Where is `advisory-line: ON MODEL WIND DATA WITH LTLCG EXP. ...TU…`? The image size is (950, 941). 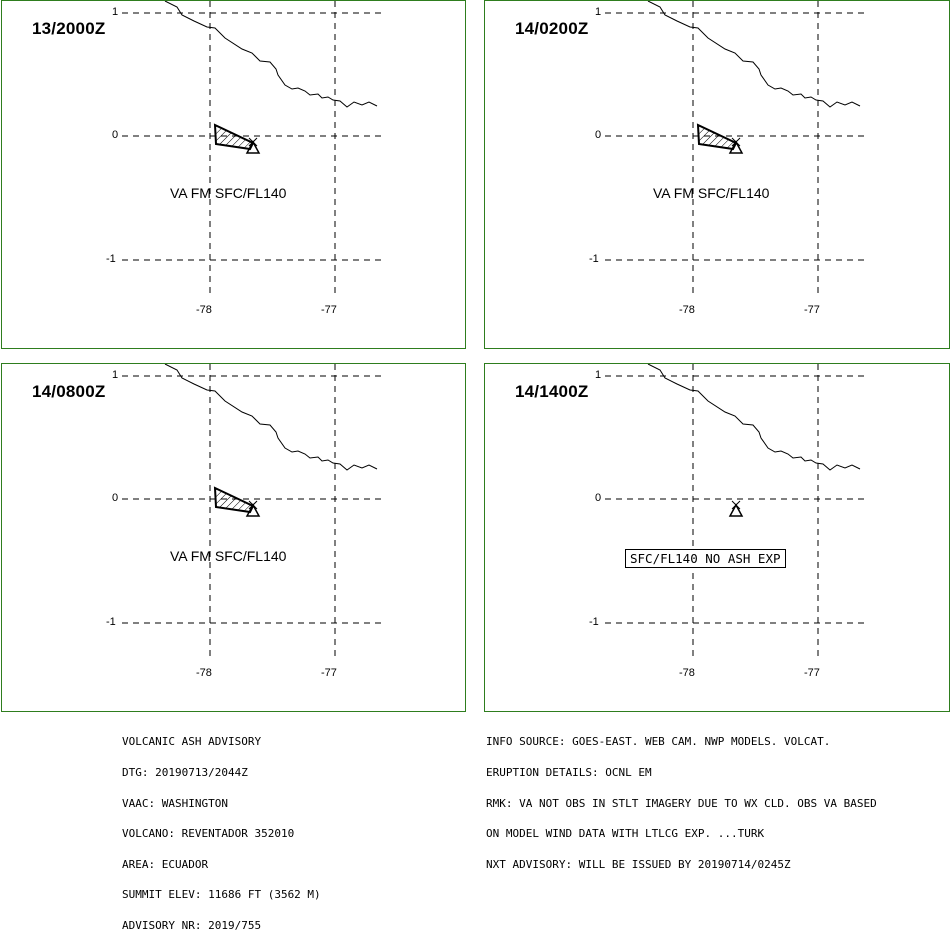
advisory-line: ON MODEL WIND DATA WITH LTLCG EXP. ...TU… is located at coordinates (625, 834).